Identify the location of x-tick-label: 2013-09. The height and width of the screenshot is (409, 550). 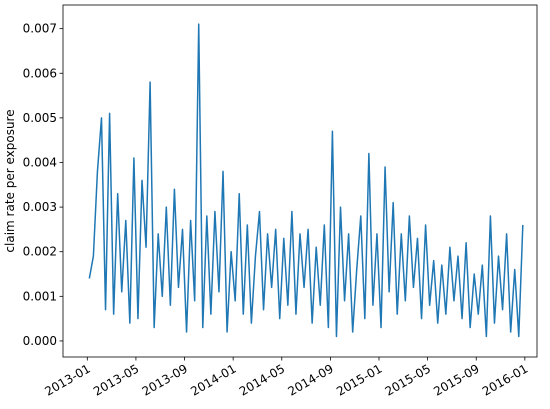
(165, 379).